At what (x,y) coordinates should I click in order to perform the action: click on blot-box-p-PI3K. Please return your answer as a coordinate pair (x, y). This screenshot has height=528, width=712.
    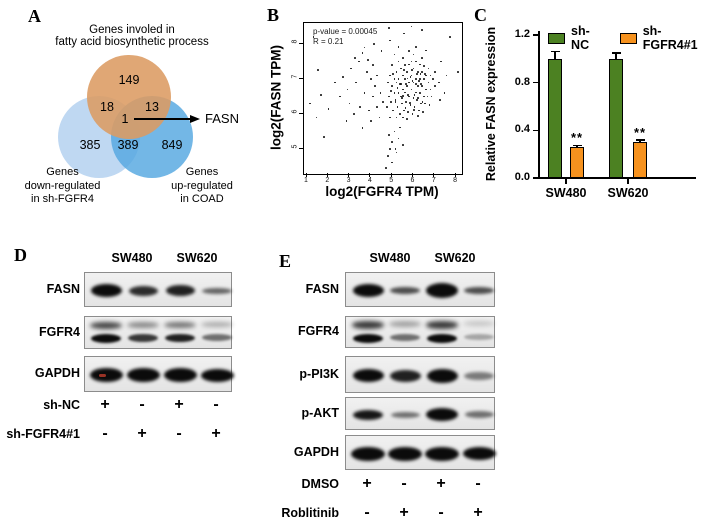
    Looking at the image, I should click on (420, 374).